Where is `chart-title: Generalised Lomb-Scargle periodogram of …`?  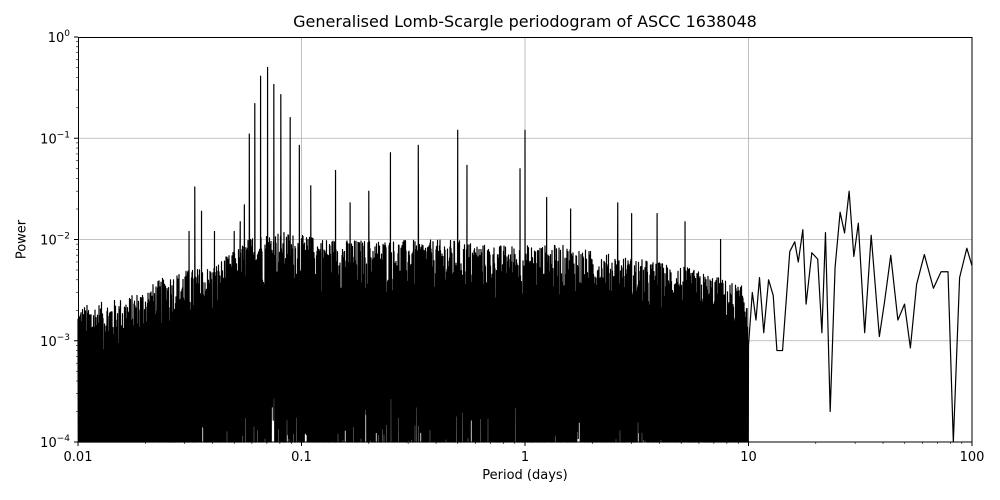
chart-title: Generalised Lomb-Scargle periodogram of … is located at coordinates (525, 21).